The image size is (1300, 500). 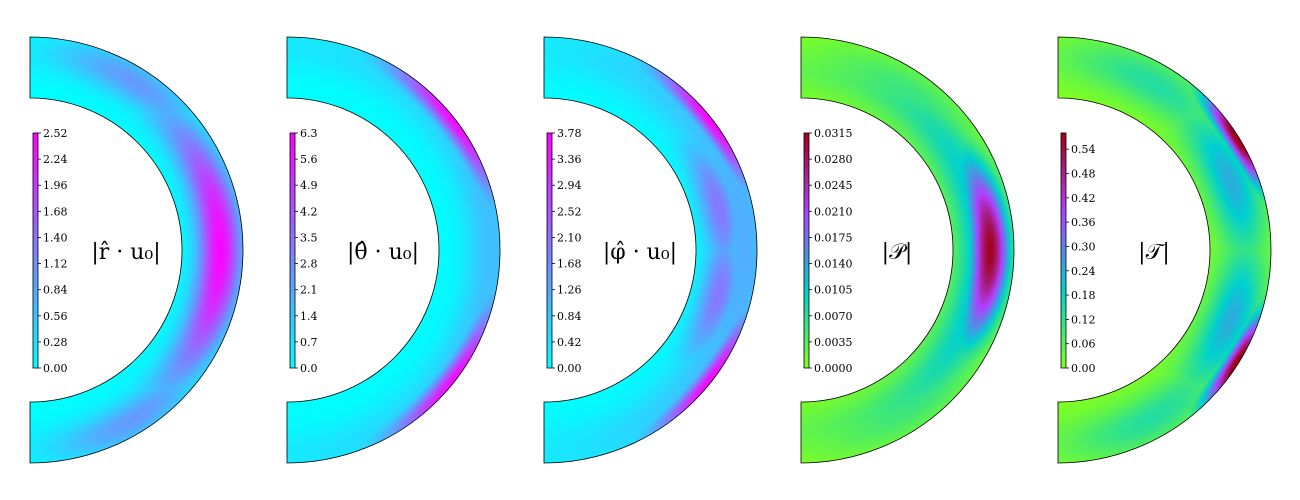 I want to click on colorbar-tick-label: 3.78, so click(x=569, y=133).